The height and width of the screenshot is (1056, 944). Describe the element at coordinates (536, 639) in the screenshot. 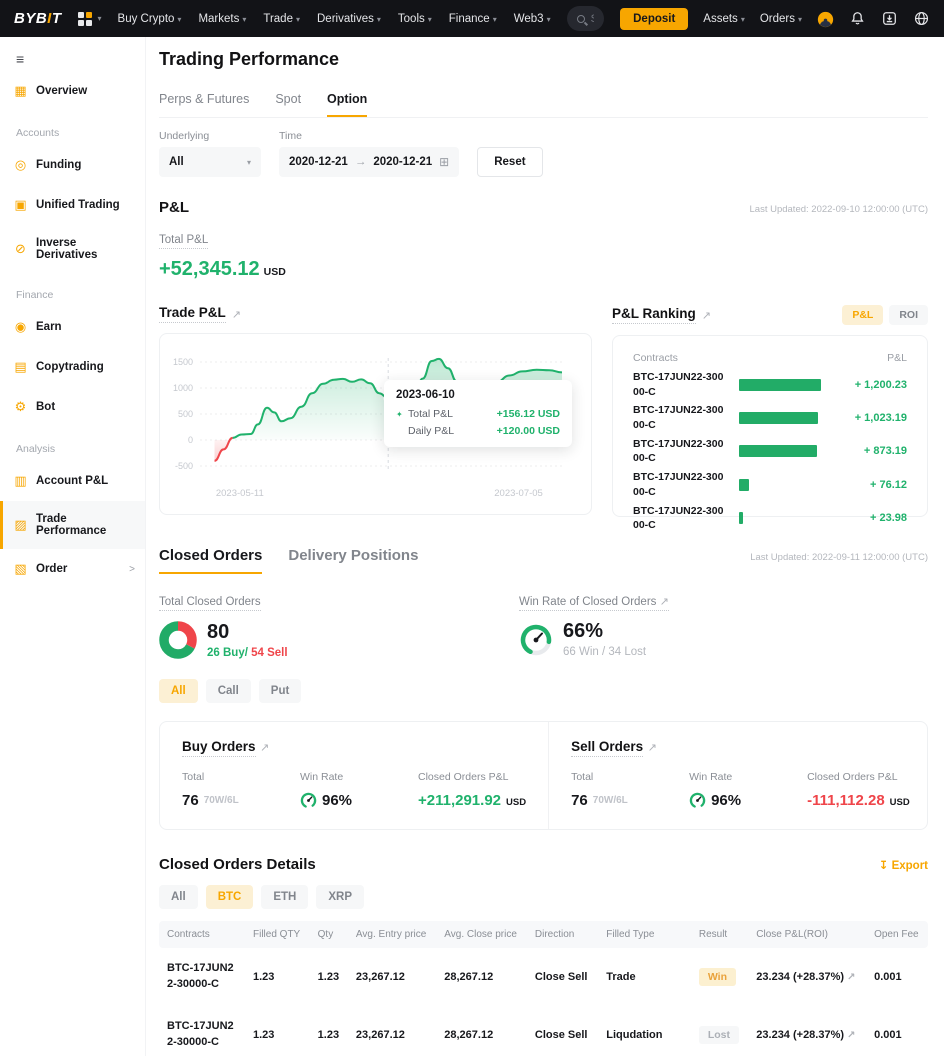

I see `win-rate-gauge-icon` at that location.